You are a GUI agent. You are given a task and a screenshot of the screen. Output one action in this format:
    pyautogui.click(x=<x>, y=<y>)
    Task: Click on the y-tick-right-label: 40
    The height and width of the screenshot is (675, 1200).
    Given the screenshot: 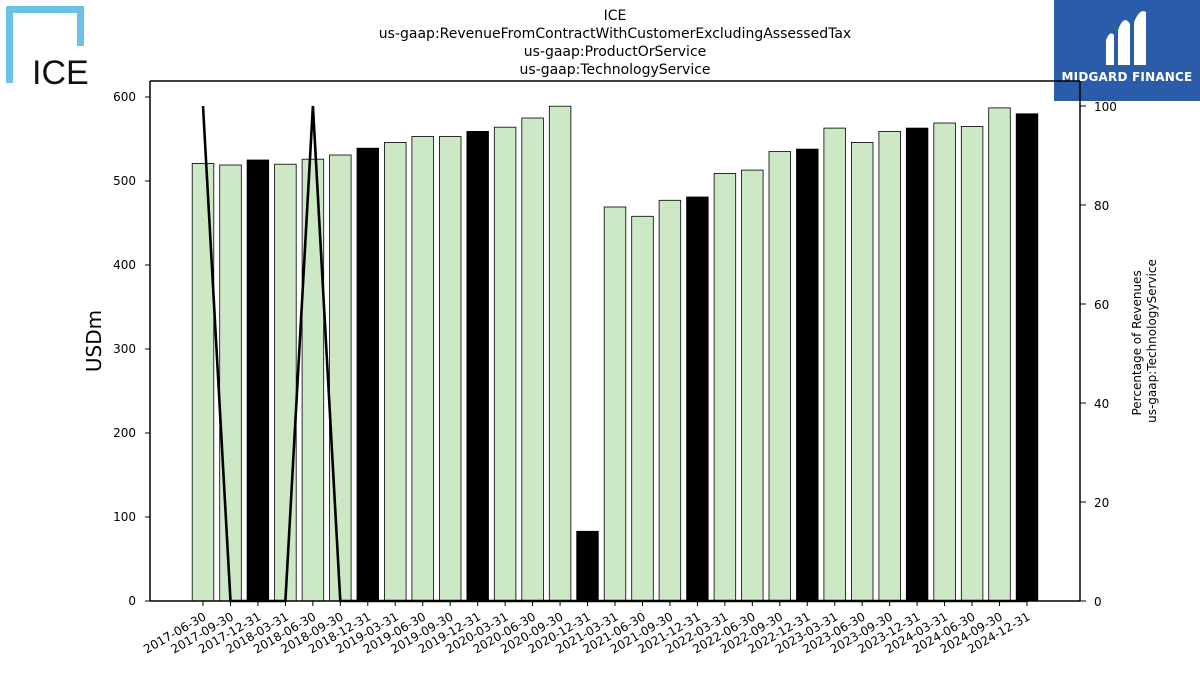 What is the action you would take?
    pyautogui.click(x=1101, y=404)
    